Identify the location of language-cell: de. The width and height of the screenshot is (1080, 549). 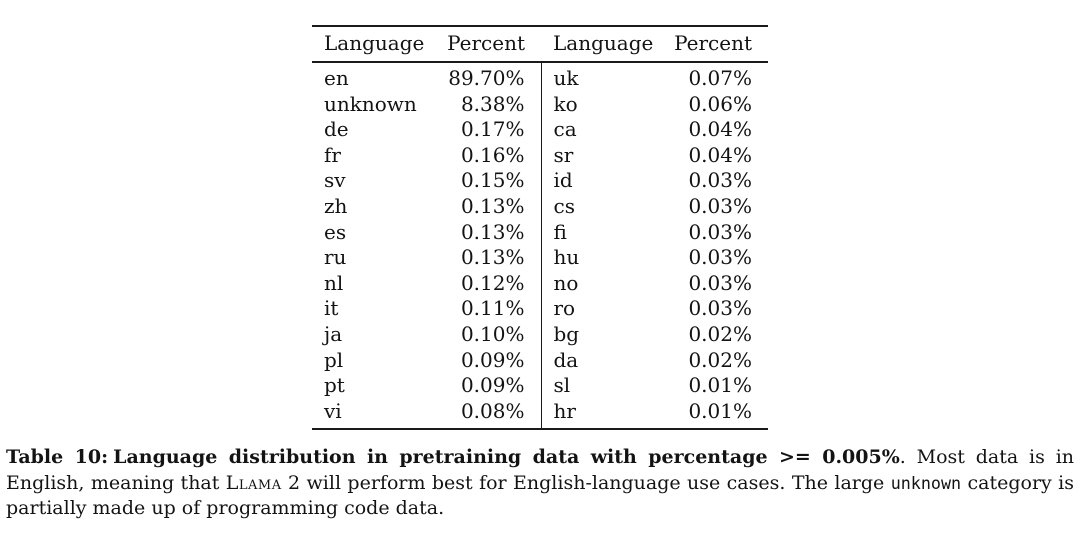
(336, 129).